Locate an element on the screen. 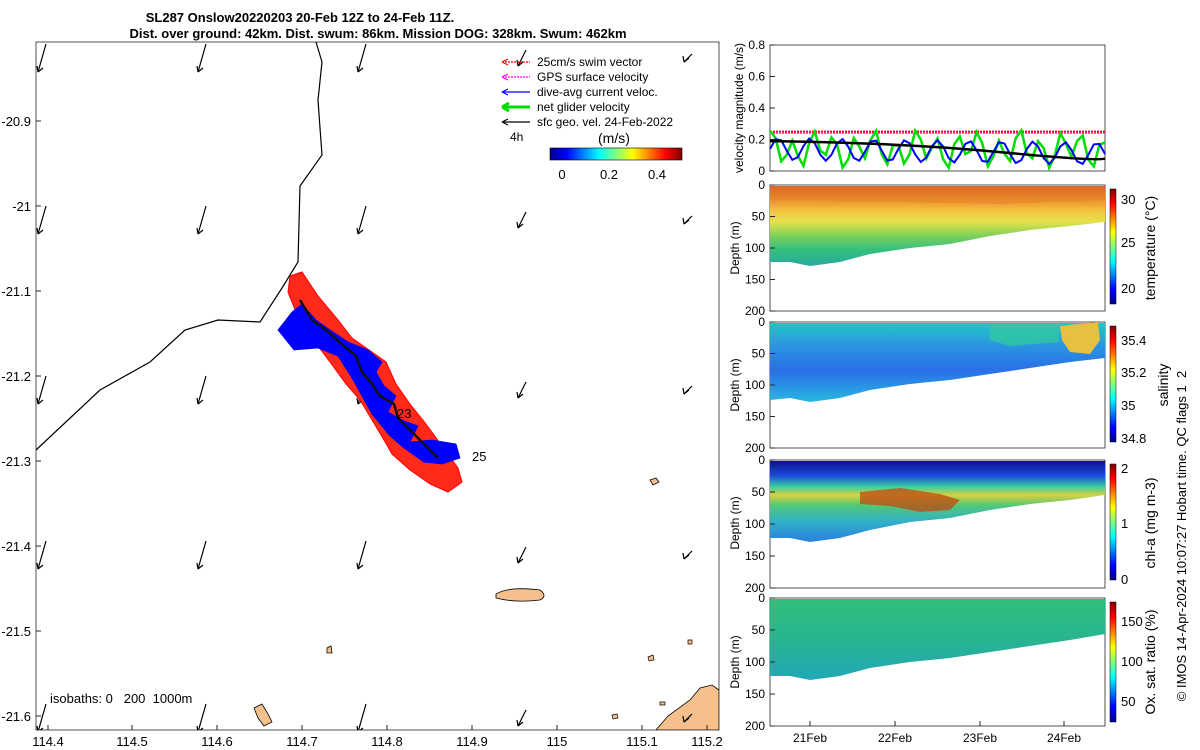 The width and height of the screenshot is (1200, 750). velocity-y-tick-label: 0.2 is located at coordinates (756, 140).